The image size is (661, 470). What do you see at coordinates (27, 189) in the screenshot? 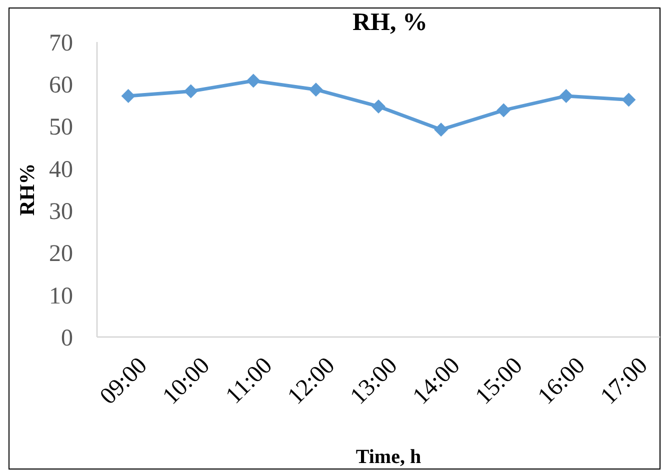
I see `y-axis-title: RH%` at bounding box center [27, 189].